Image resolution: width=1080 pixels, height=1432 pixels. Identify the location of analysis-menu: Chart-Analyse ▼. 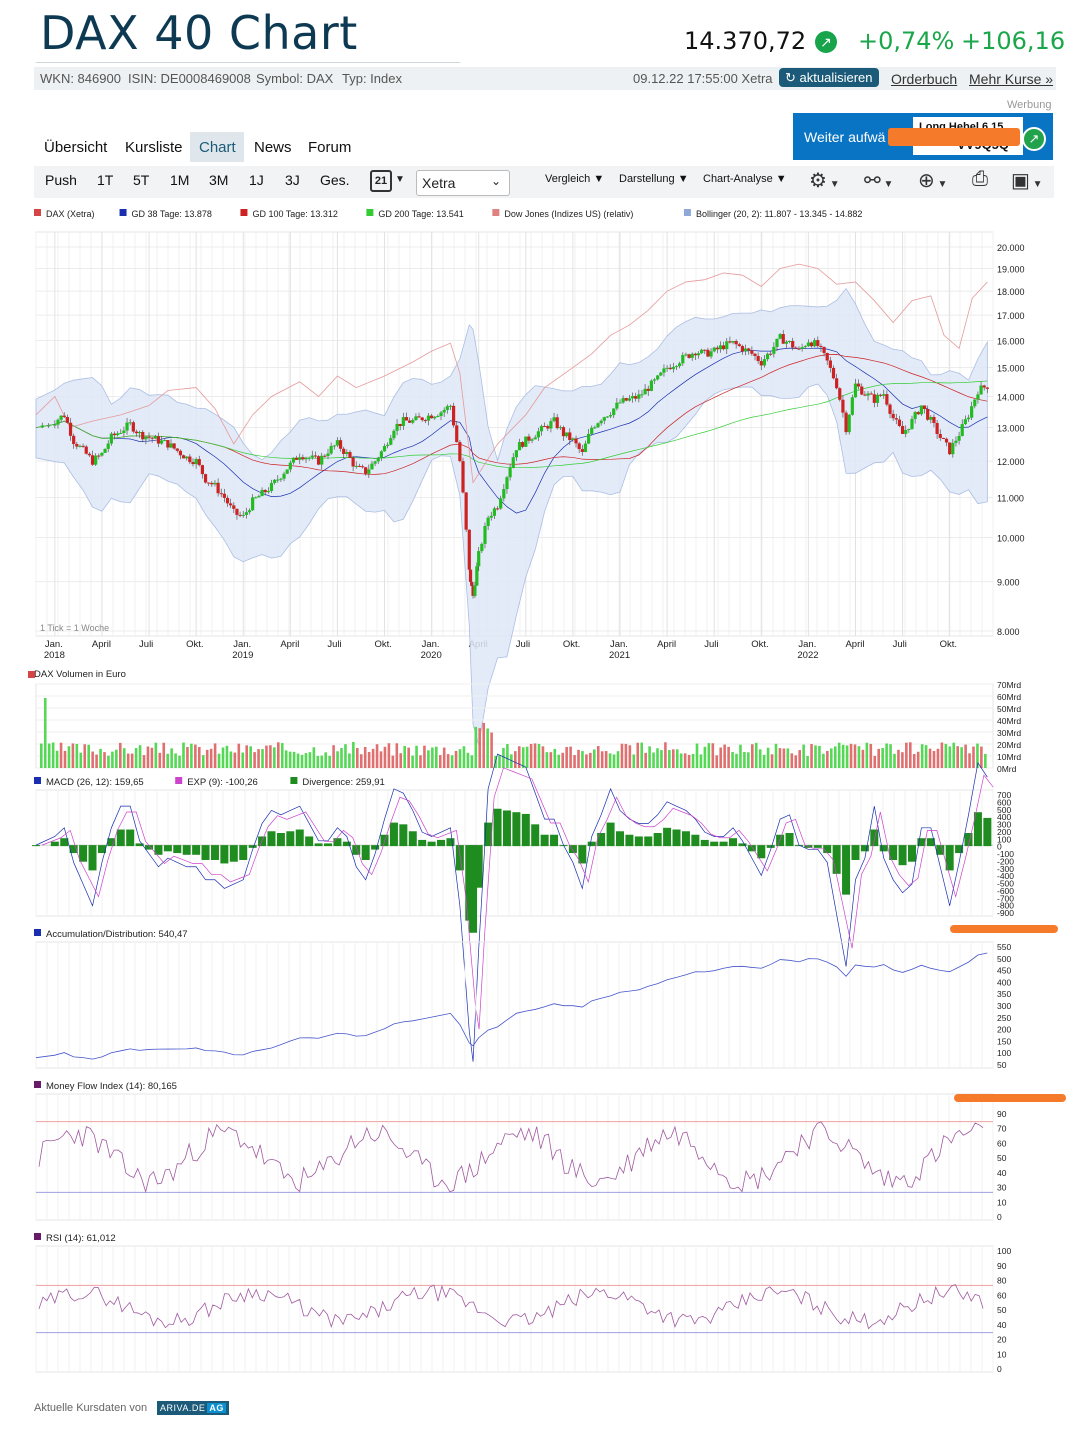
(745, 179).